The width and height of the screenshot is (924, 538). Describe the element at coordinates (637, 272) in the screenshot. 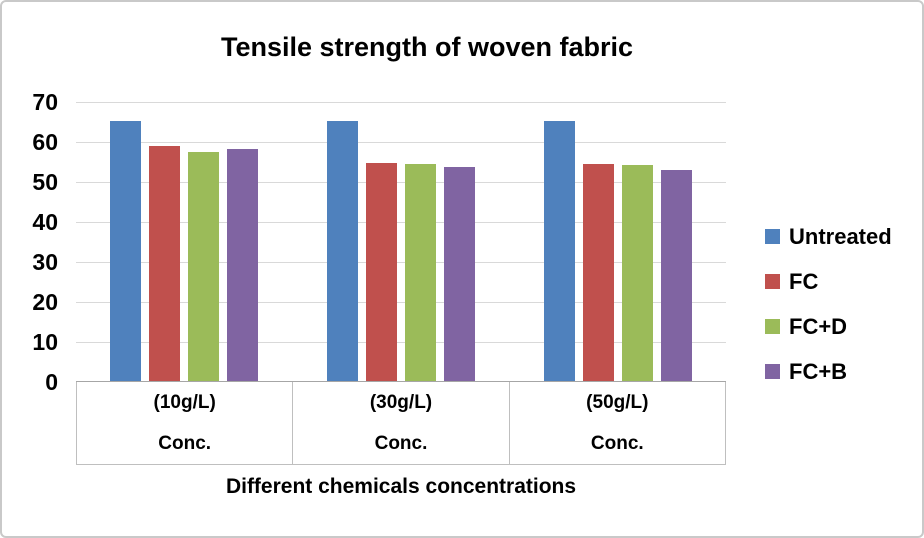

I see `bar-FC+D-group3` at that location.